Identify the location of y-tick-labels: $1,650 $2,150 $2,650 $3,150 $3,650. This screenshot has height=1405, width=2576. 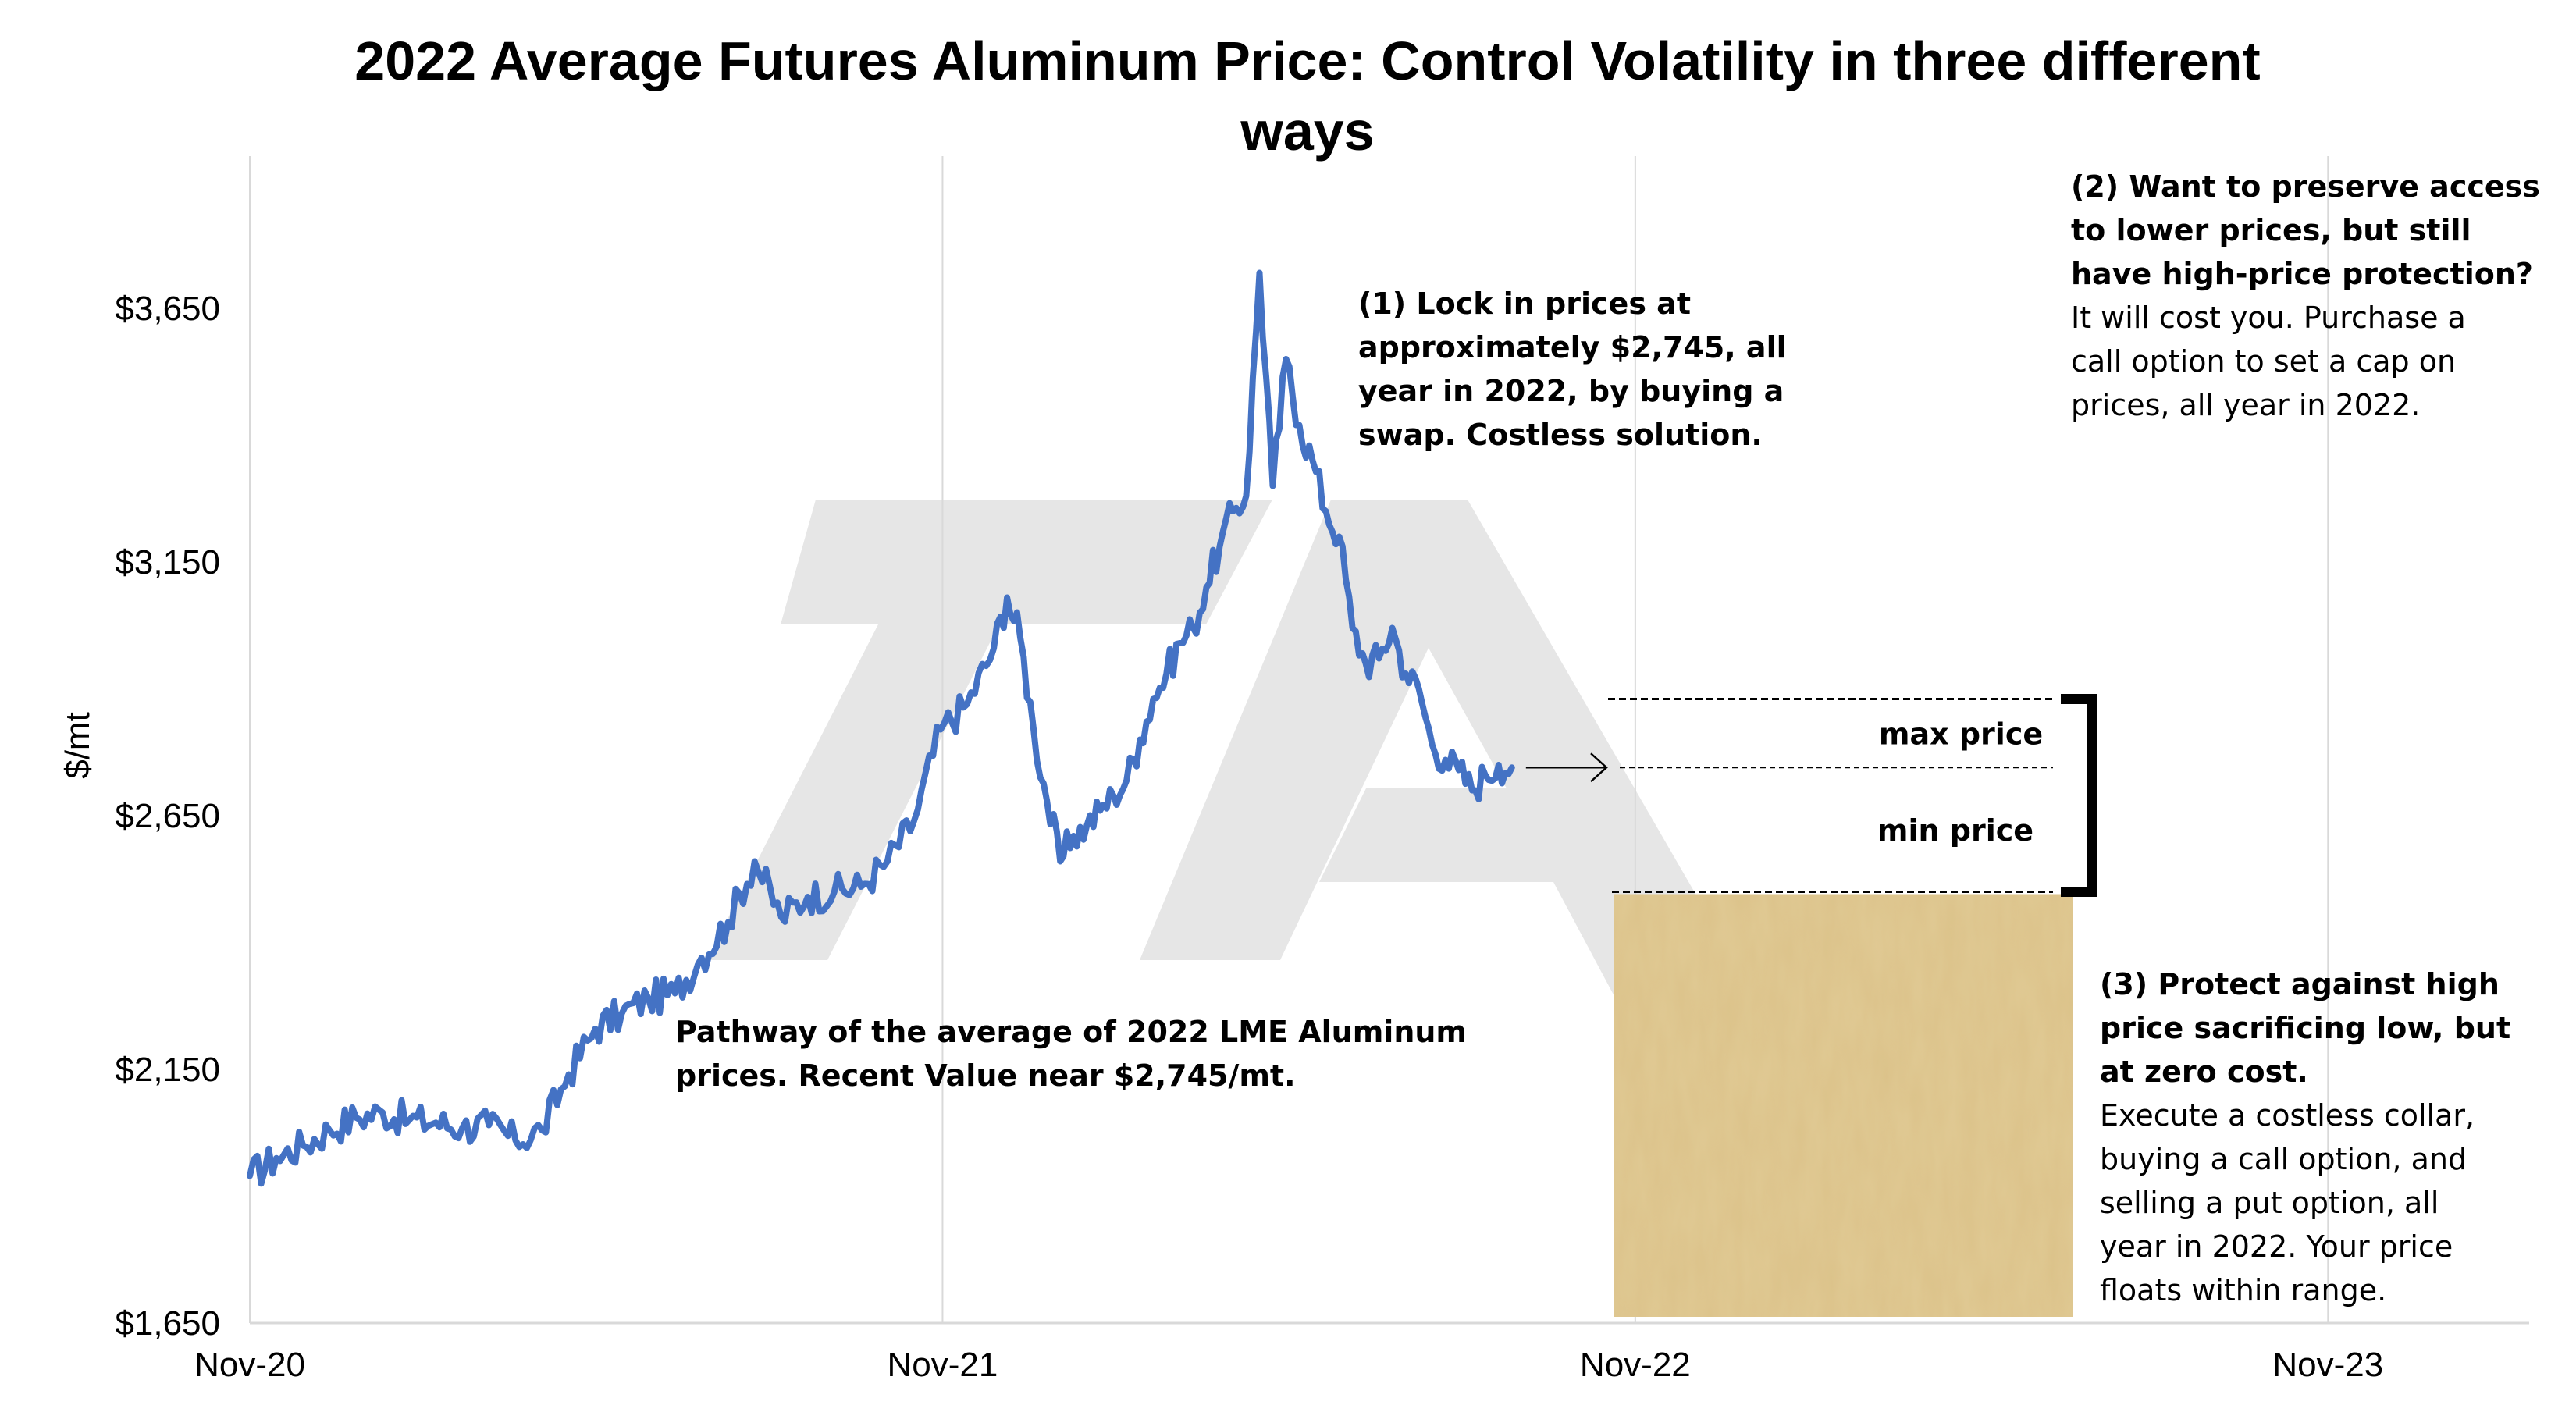
(167, 817).